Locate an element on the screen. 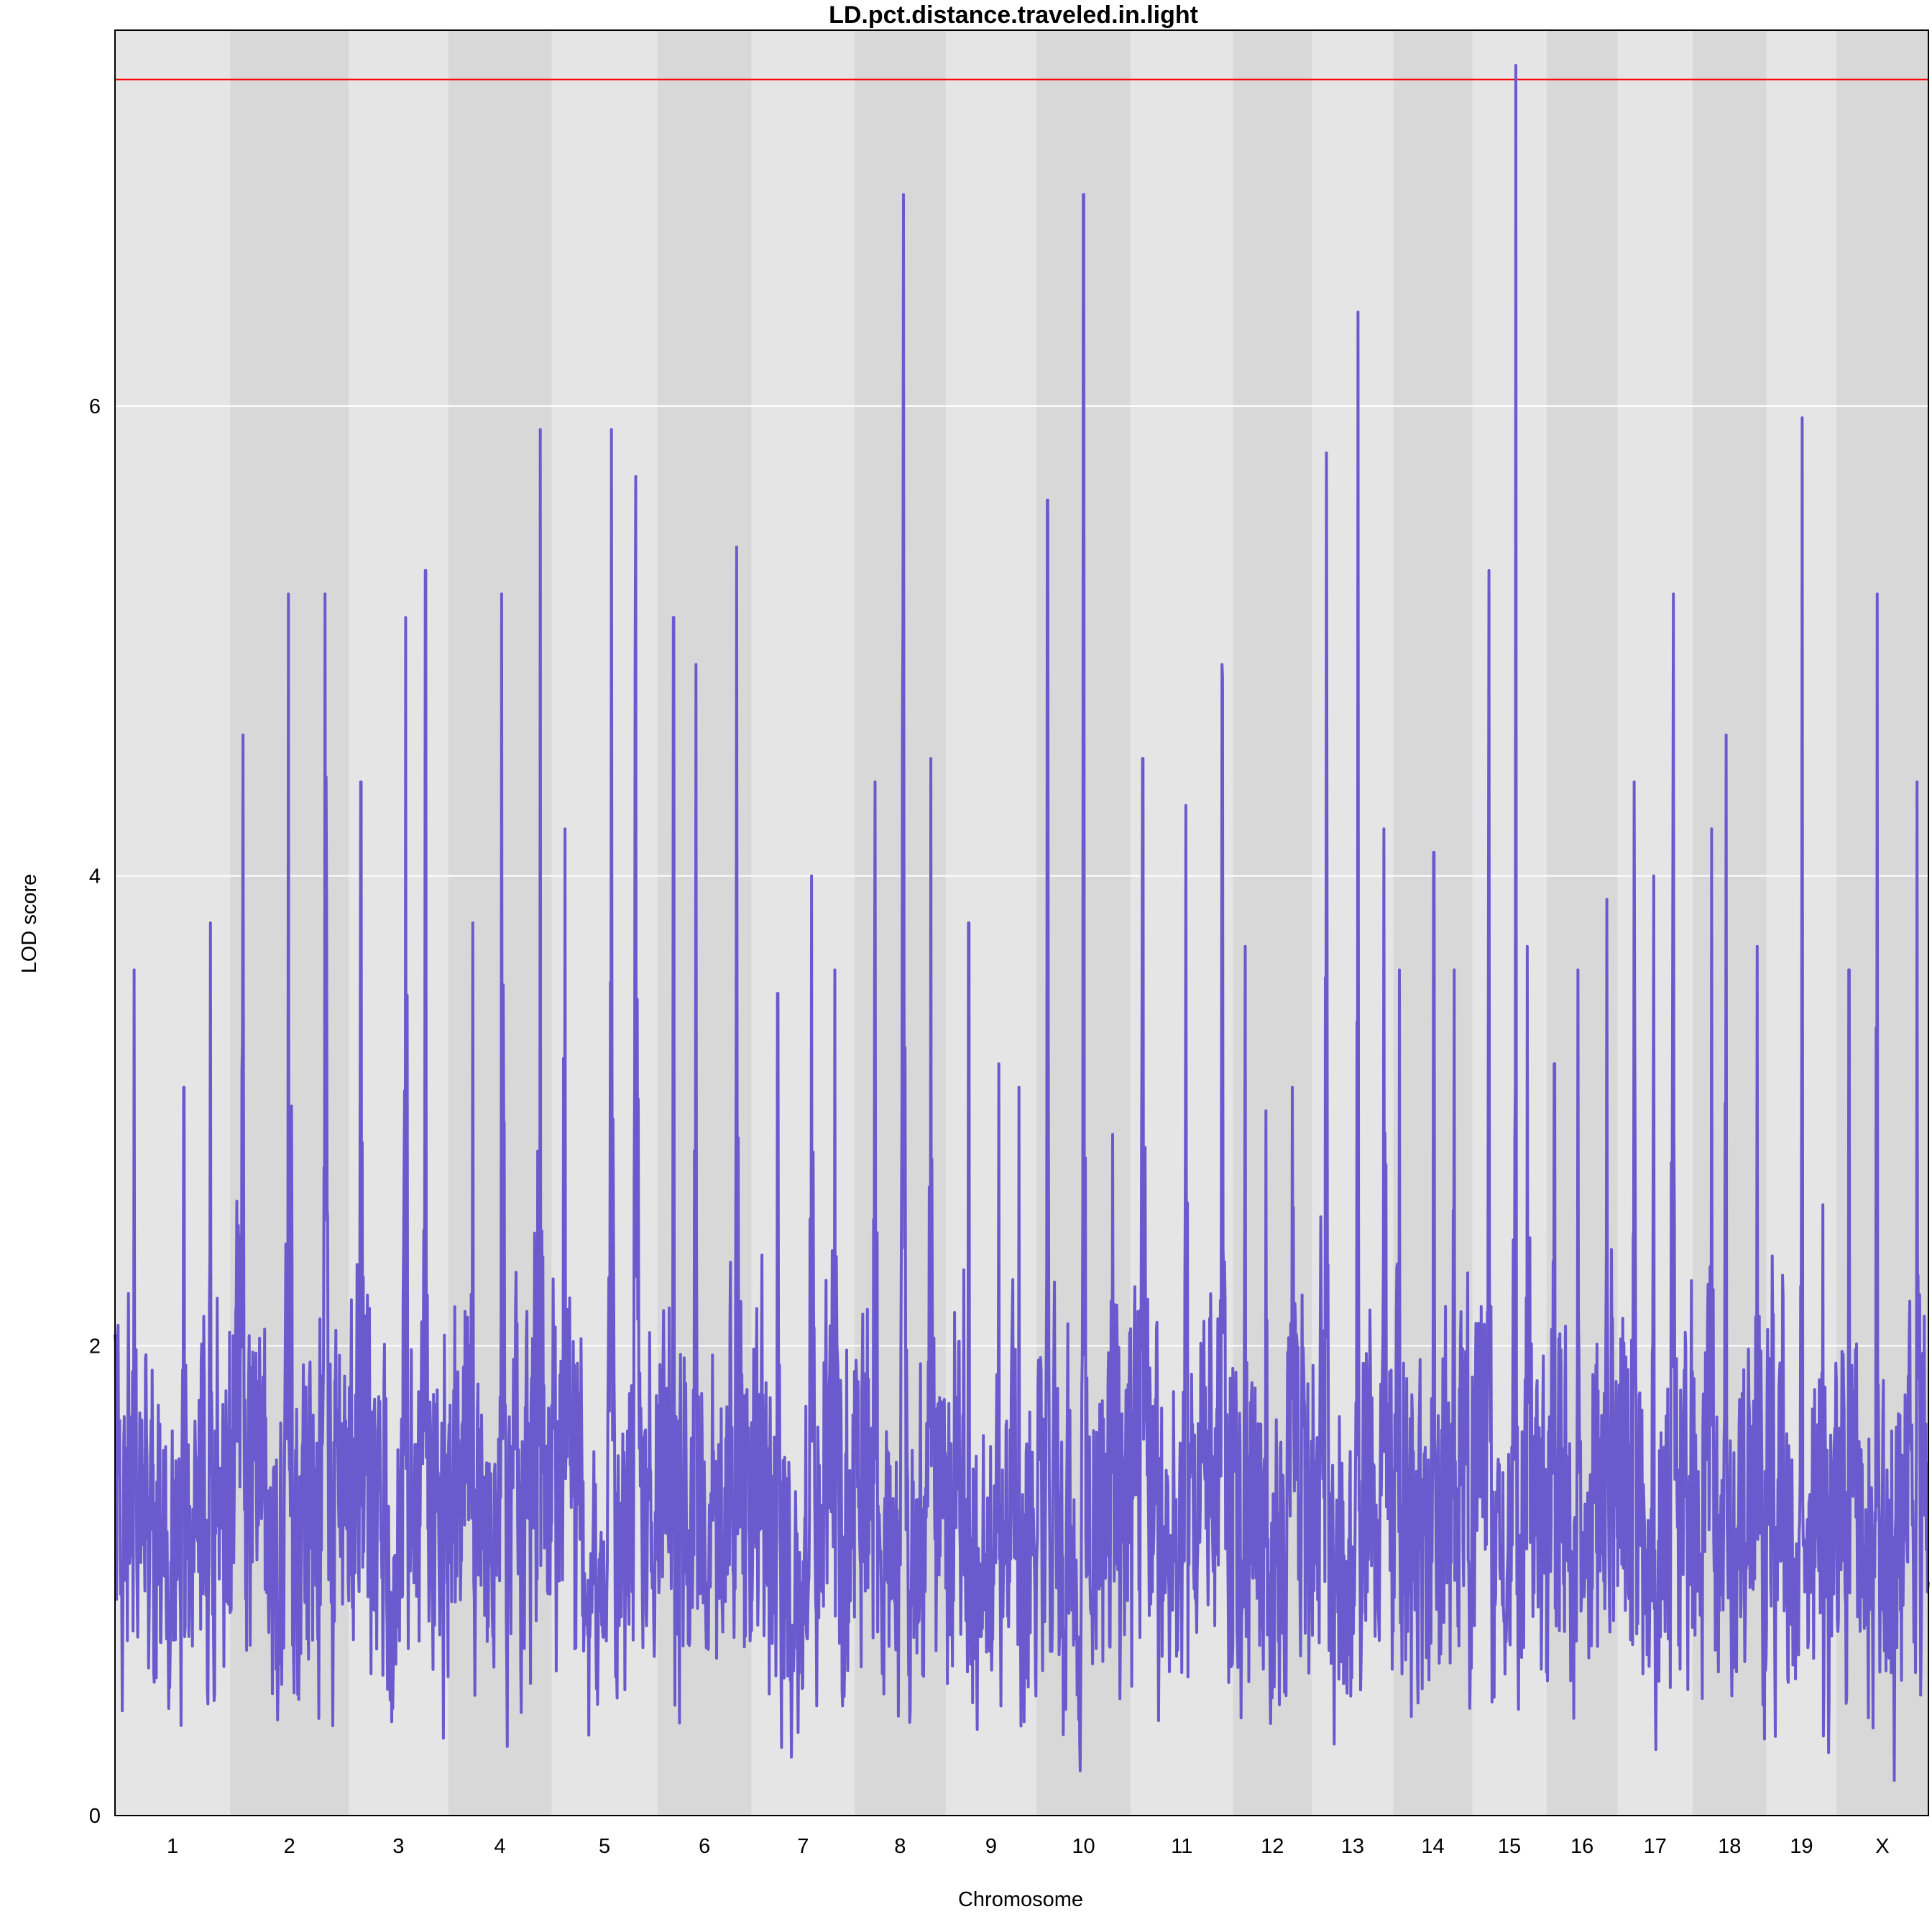  x-tick-label-17: 17 is located at coordinates (1655, 1846).